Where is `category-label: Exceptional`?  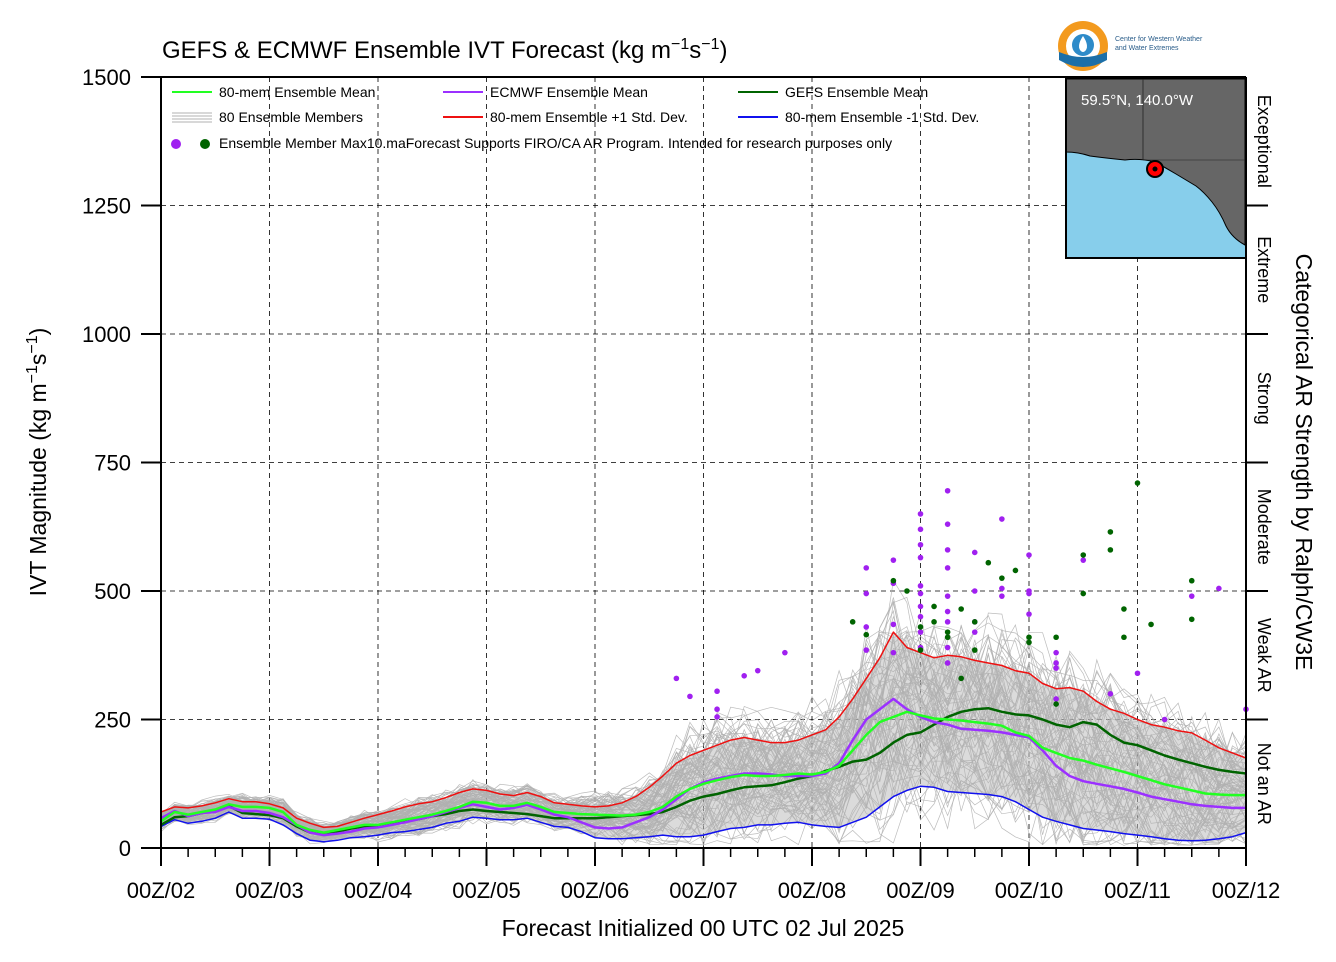 category-label: Exceptional is located at coordinates (1264, 141).